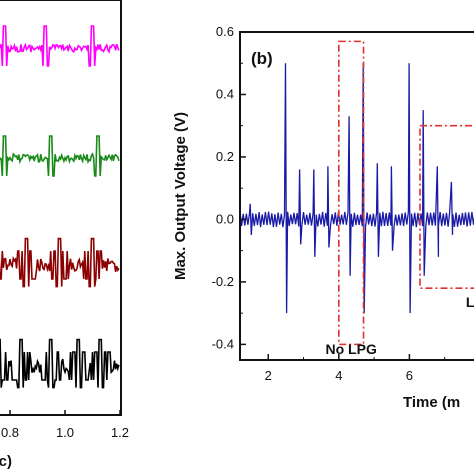 The image size is (474, 474). Describe the element at coordinates (225, 218) in the screenshot. I see `y-tick-label: 0.0` at that location.